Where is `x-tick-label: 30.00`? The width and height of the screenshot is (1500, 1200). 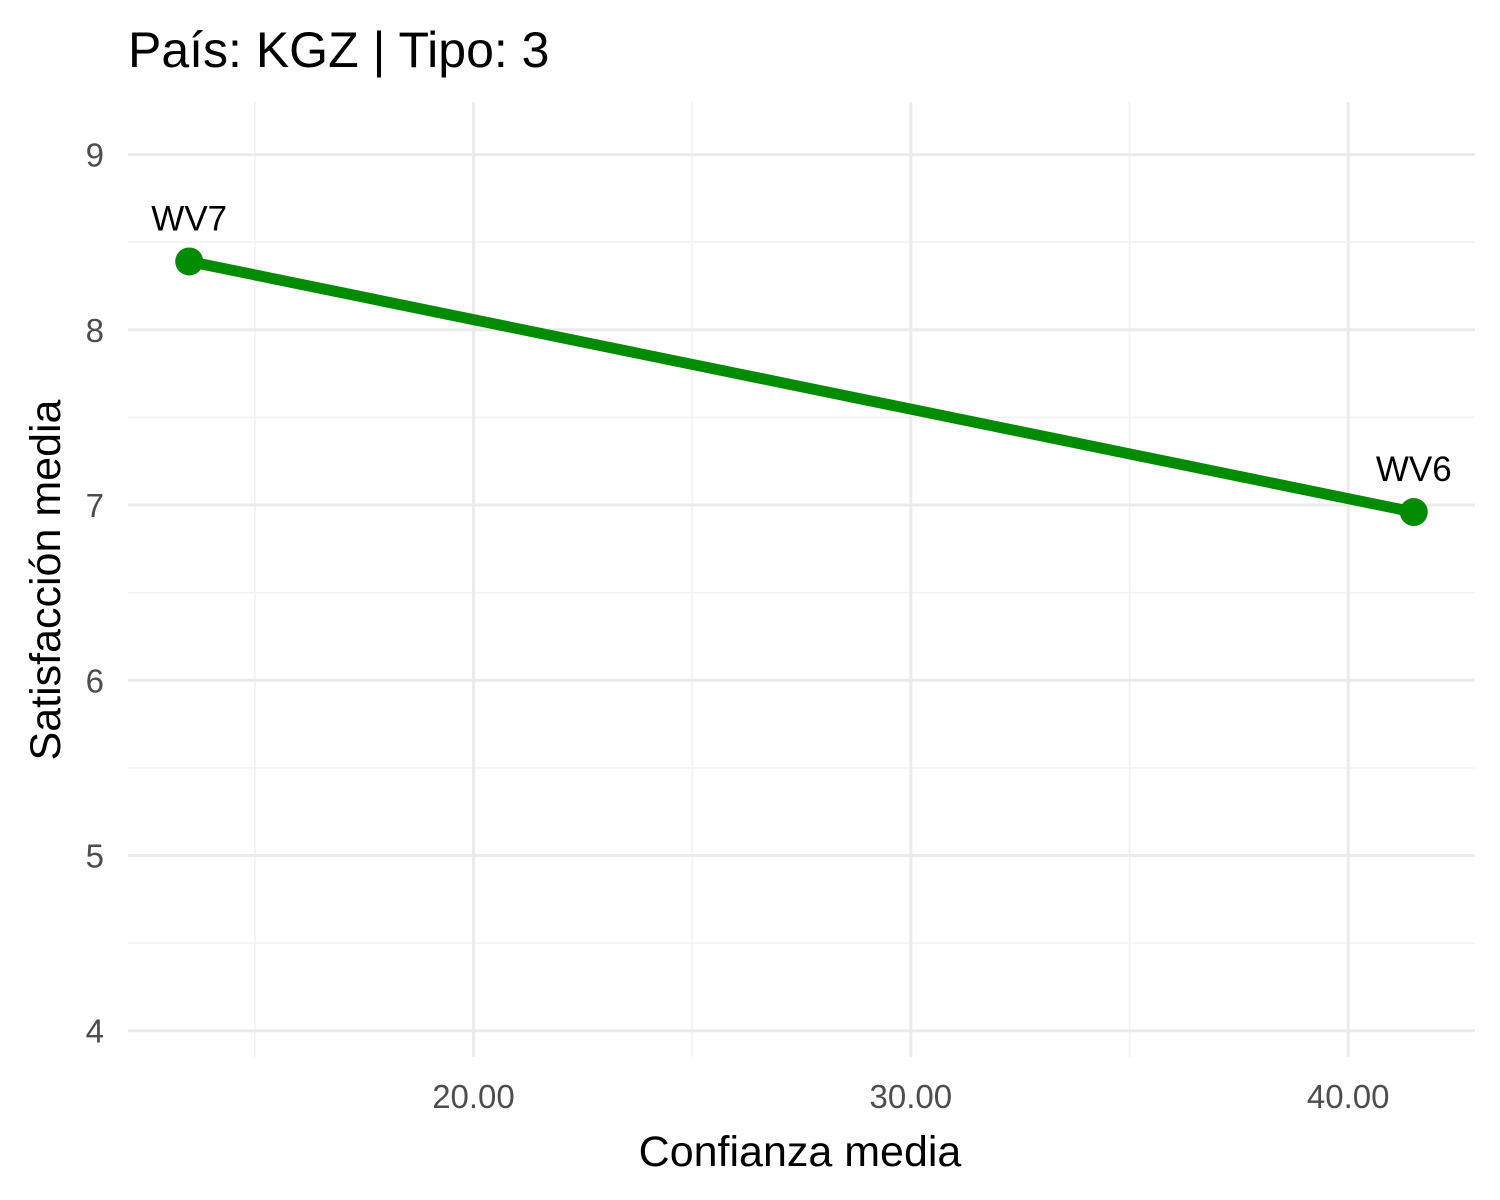
x-tick-label: 30.00 is located at coordinates (911, 1096).